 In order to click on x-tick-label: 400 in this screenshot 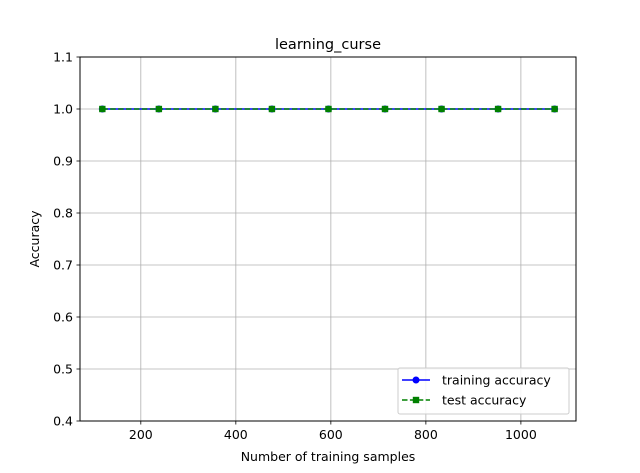, I will do `click(236, 434)`.